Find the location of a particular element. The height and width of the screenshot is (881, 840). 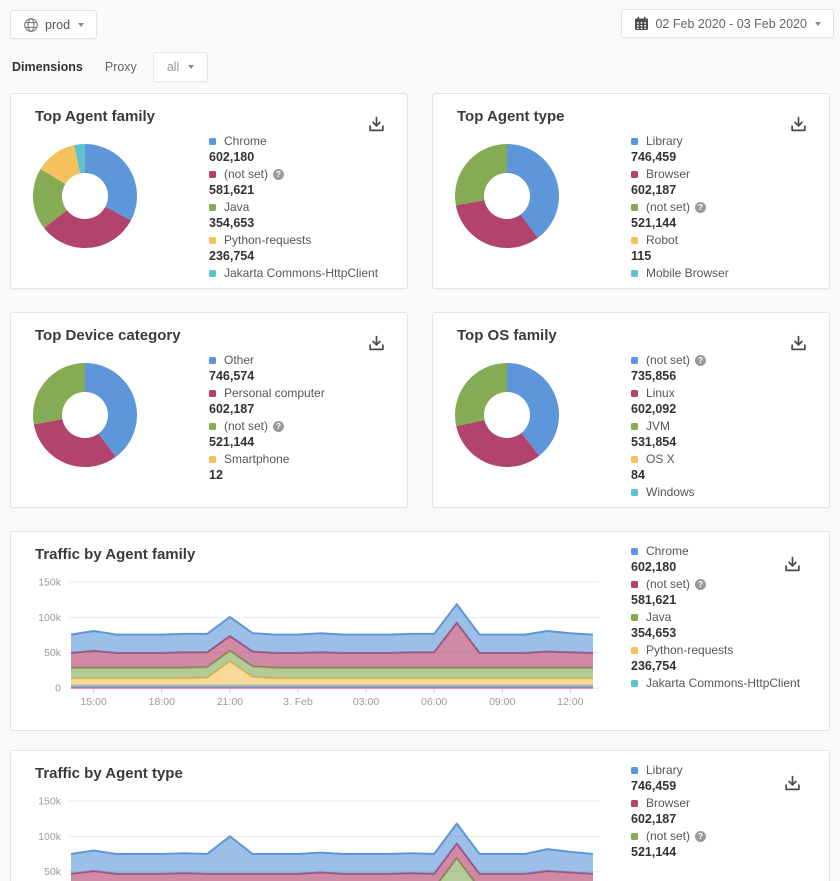

legend-label: Python-requests is located at coordinates (690, 649).